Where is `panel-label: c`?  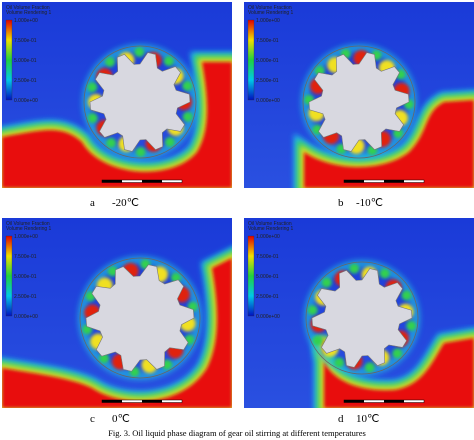
panel-label: c is located at coordinates (92, 419).